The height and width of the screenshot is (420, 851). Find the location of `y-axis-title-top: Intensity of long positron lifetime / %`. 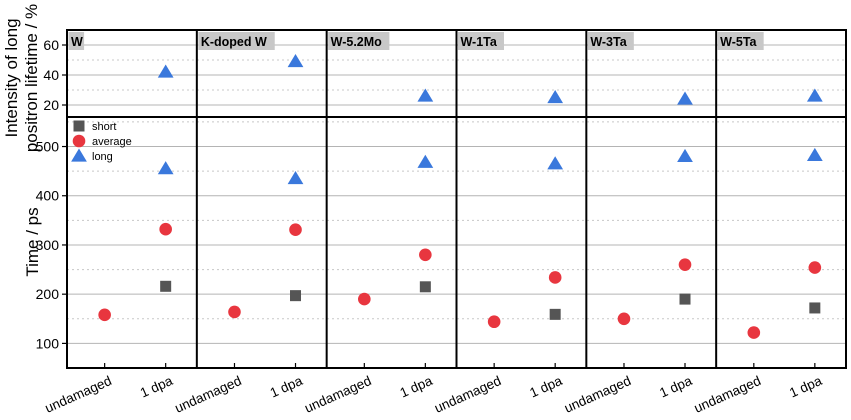

y-axis-title-top: Intensity of long positron lifetime / % is located at coordinates (21, 78).